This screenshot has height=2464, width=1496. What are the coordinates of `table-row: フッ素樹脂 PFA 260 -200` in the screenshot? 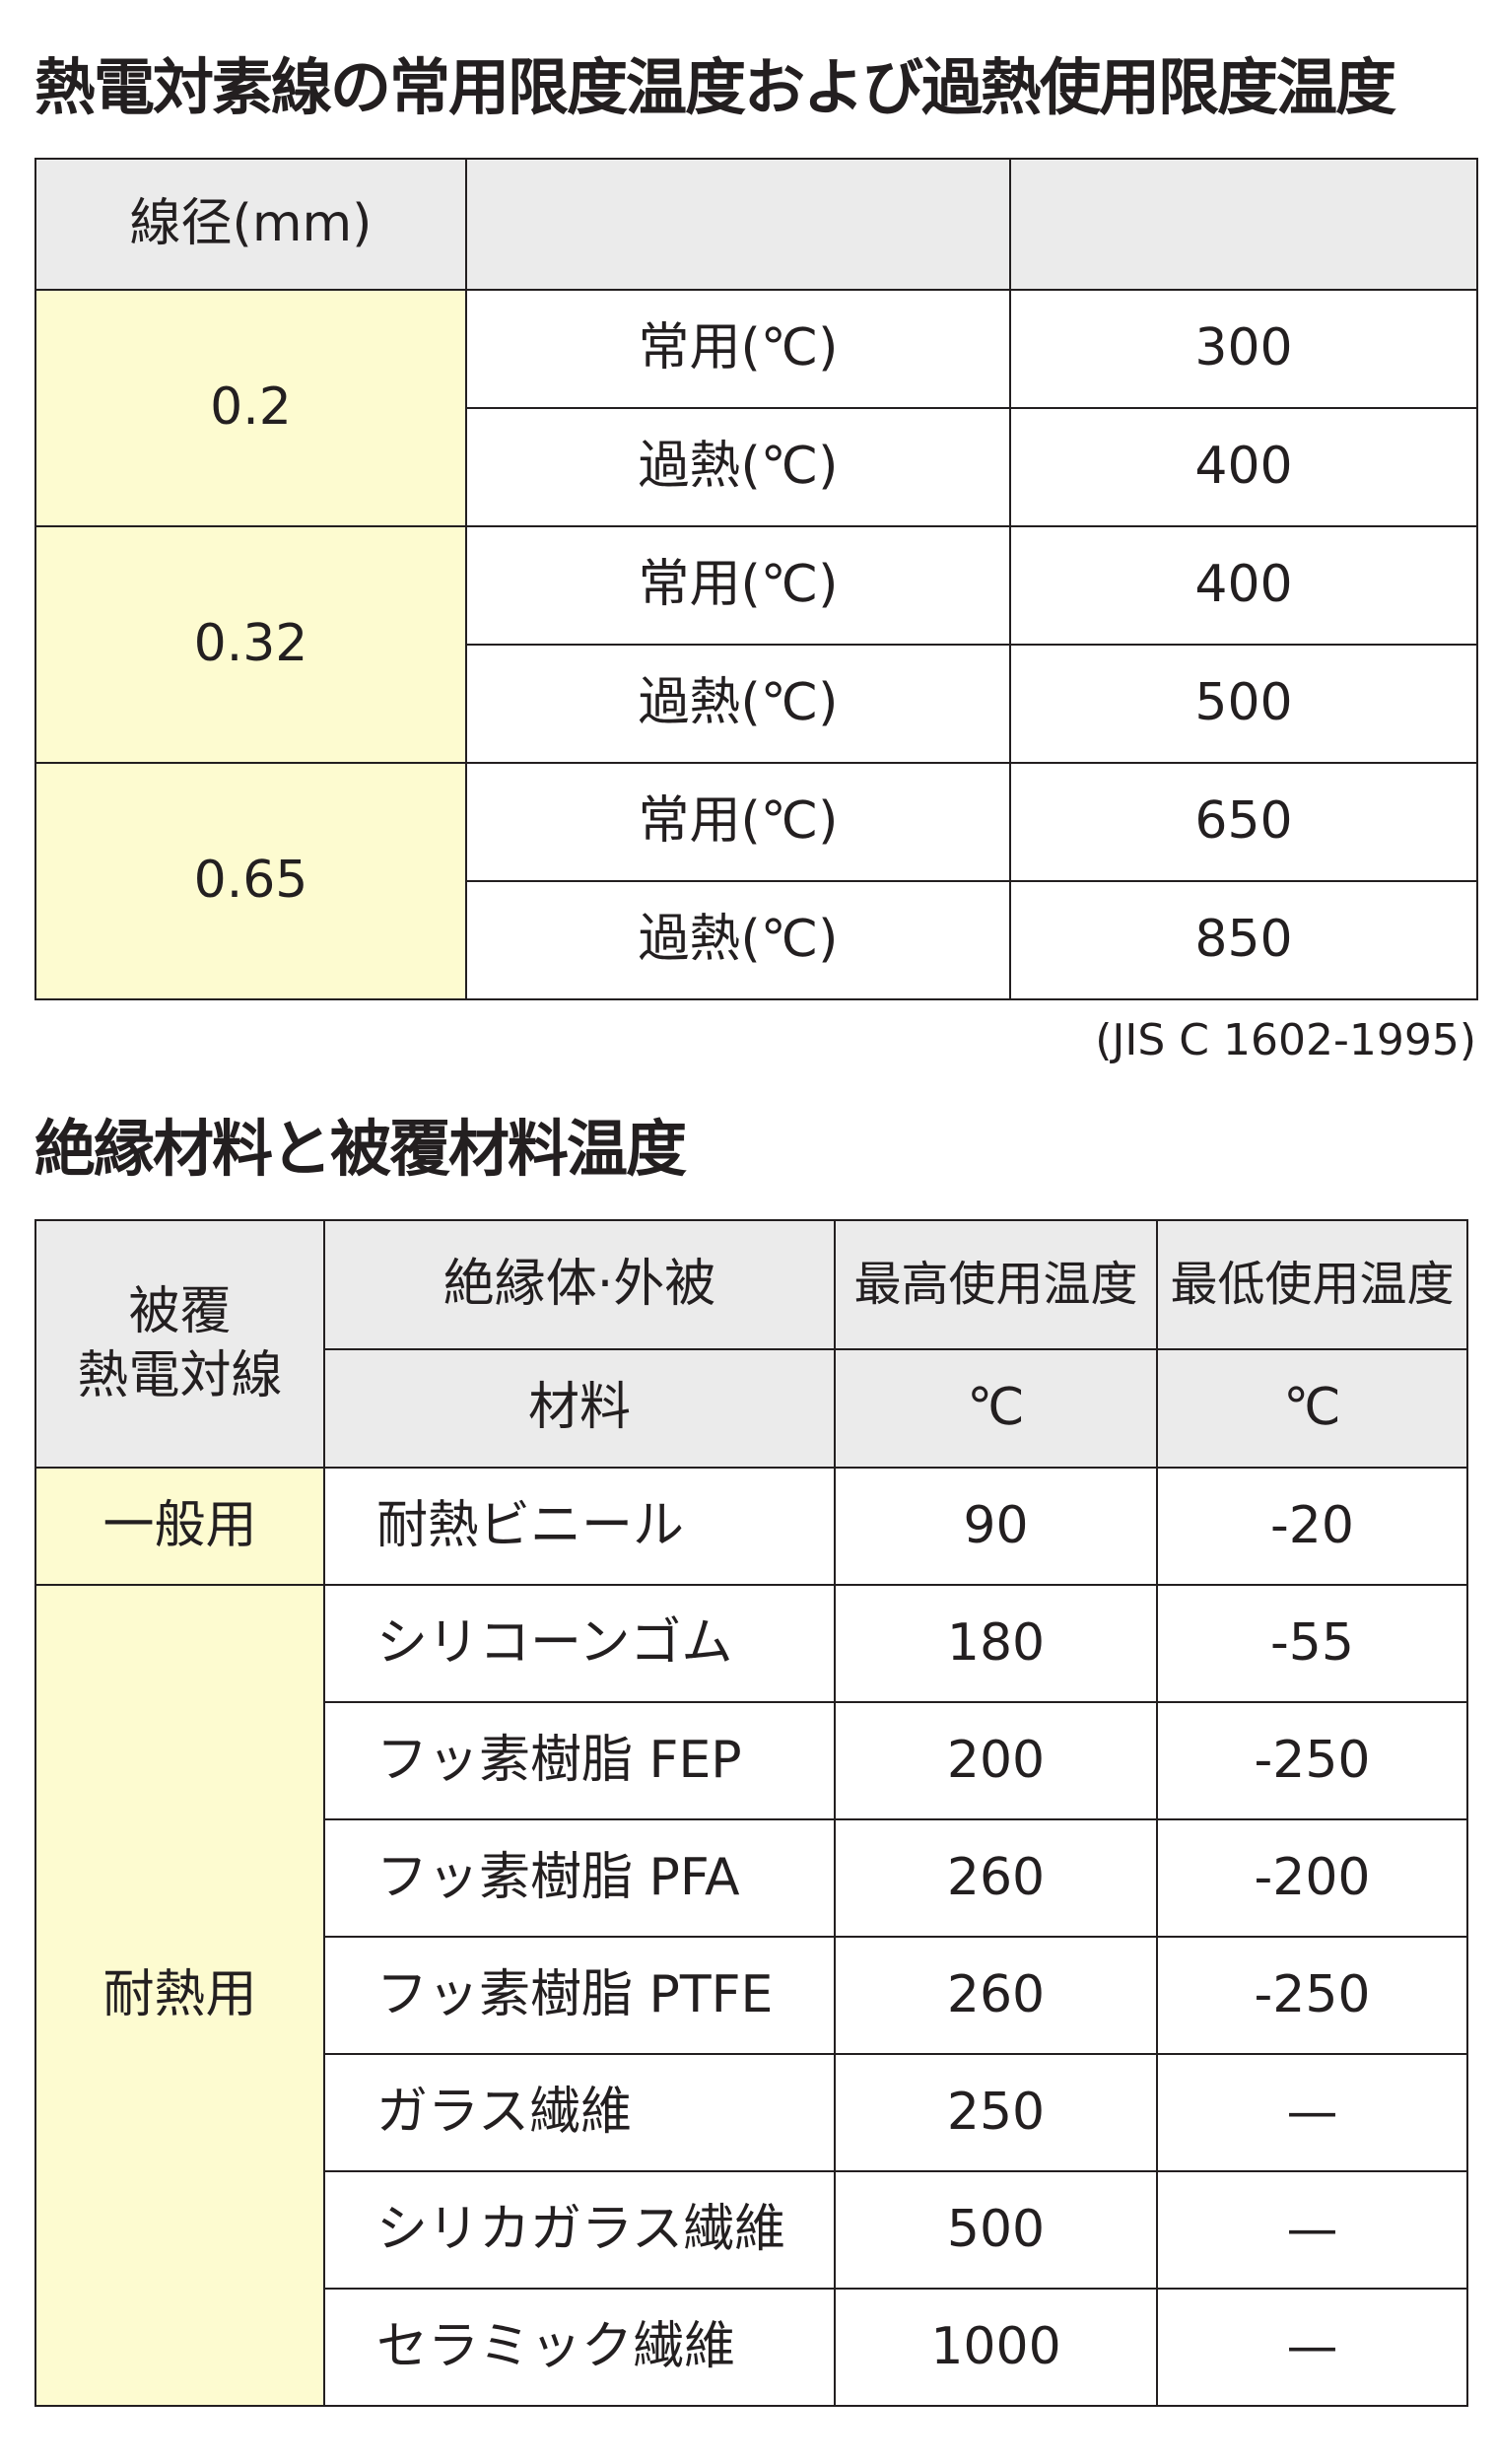 It's located at (751, 1878).